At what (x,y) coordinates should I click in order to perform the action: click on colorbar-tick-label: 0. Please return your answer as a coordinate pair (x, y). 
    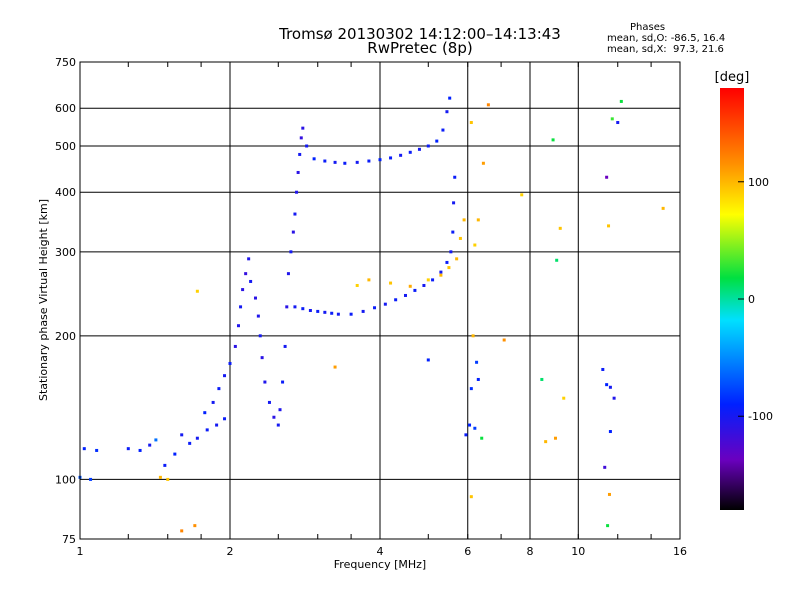
    Looking at the image, I should click on (751, 299).